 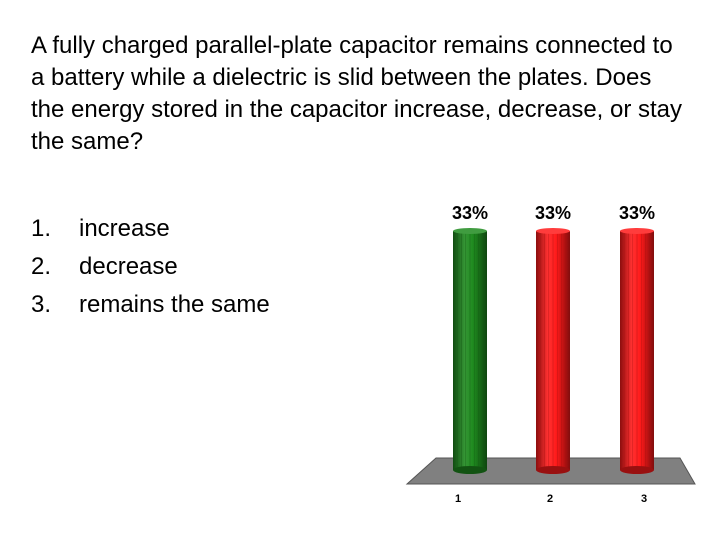 What do you see at coordinates (644, 499) in the screenshot?
I see `x-tick-label: 3` at bounding box center [644, 499].